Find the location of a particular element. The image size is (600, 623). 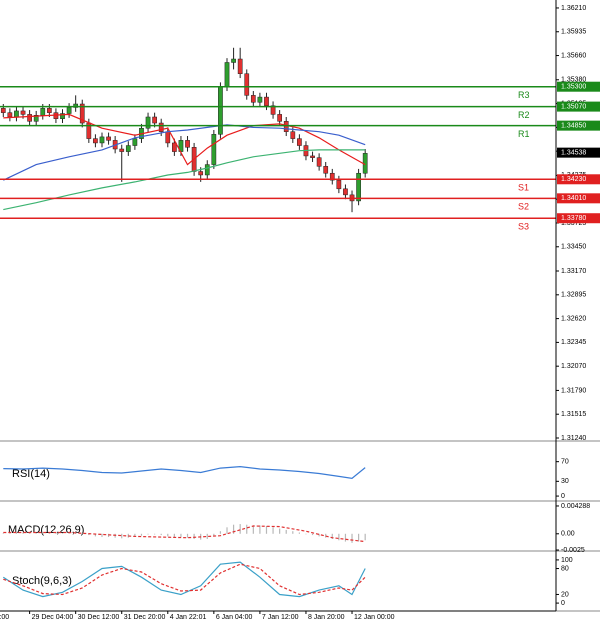

level-value: 1.35070 is located at coordinates (573, 106).